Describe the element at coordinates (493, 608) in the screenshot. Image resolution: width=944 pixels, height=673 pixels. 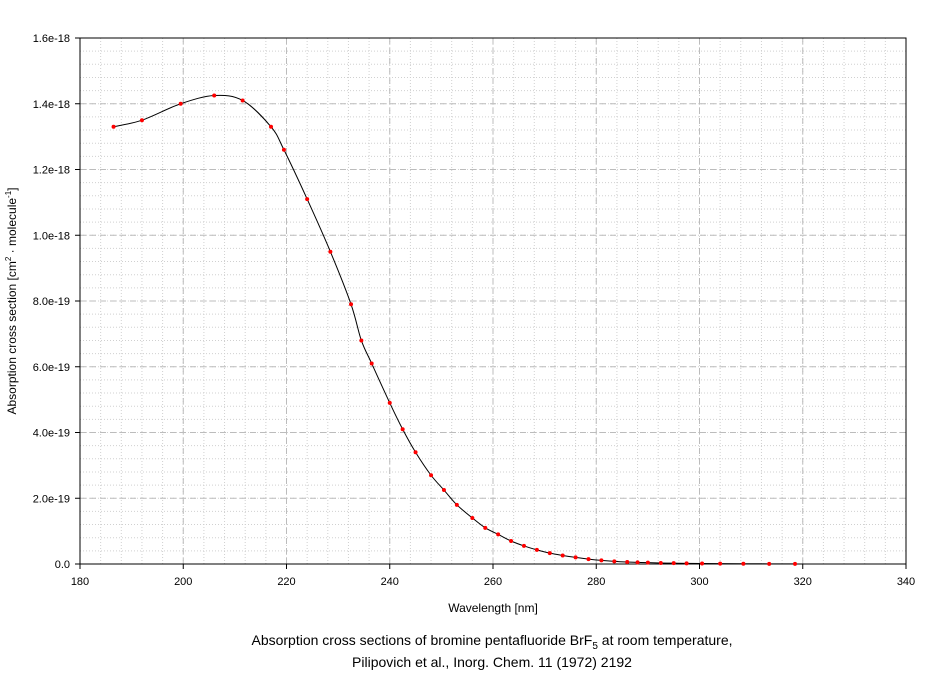
I see `x-axis-title: Wavelength [nm]` at that location.